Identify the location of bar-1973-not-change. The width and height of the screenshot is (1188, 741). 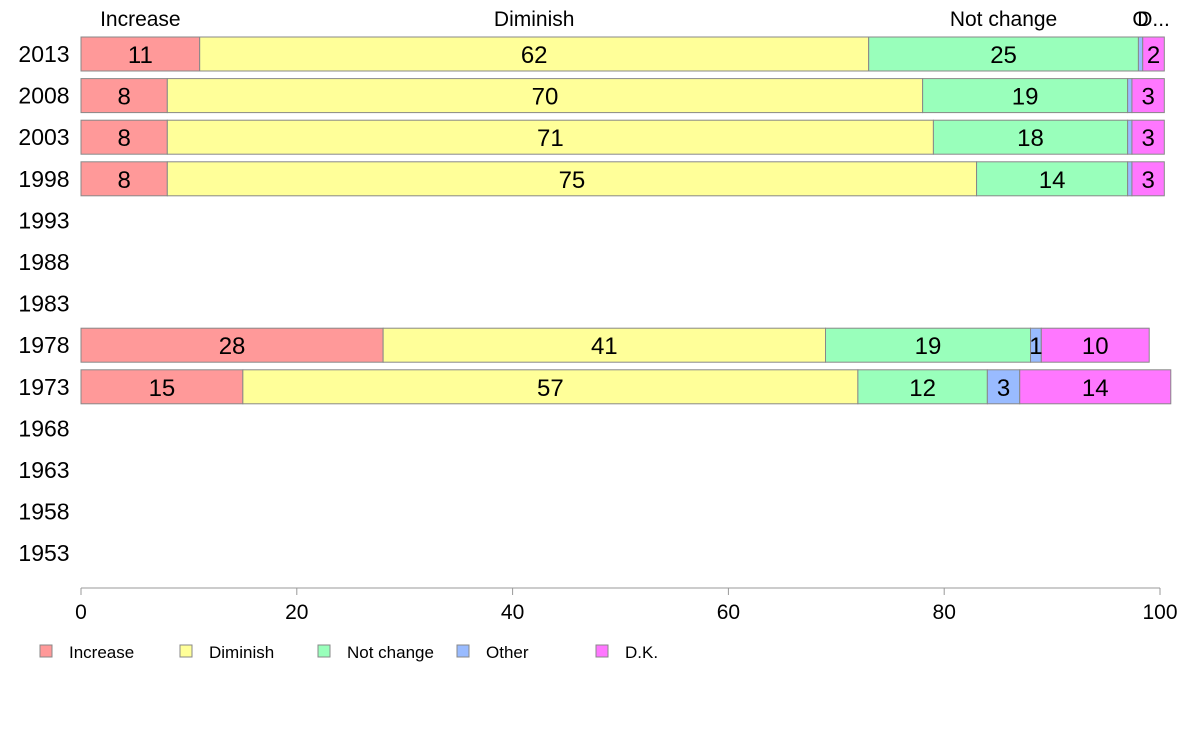
(922, 387).